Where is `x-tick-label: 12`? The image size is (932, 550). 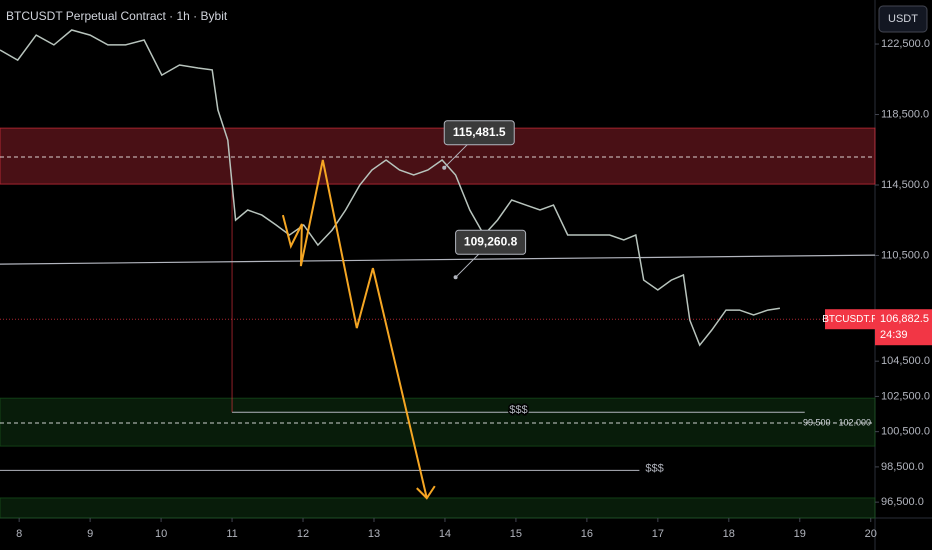
x-tick-label: 12 is located at coordinates (303, 534).